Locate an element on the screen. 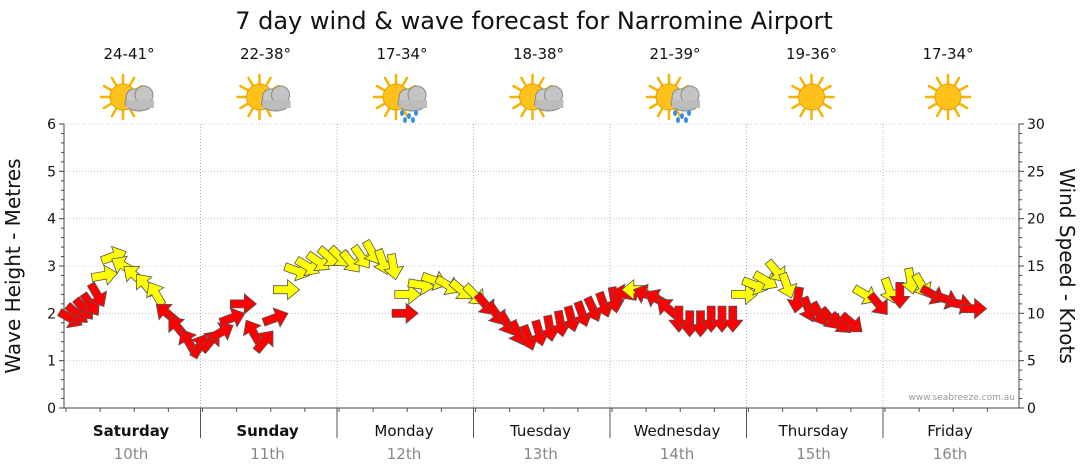 The image size is (1080, 475). sun-disc is located at coordinates (948, 97).